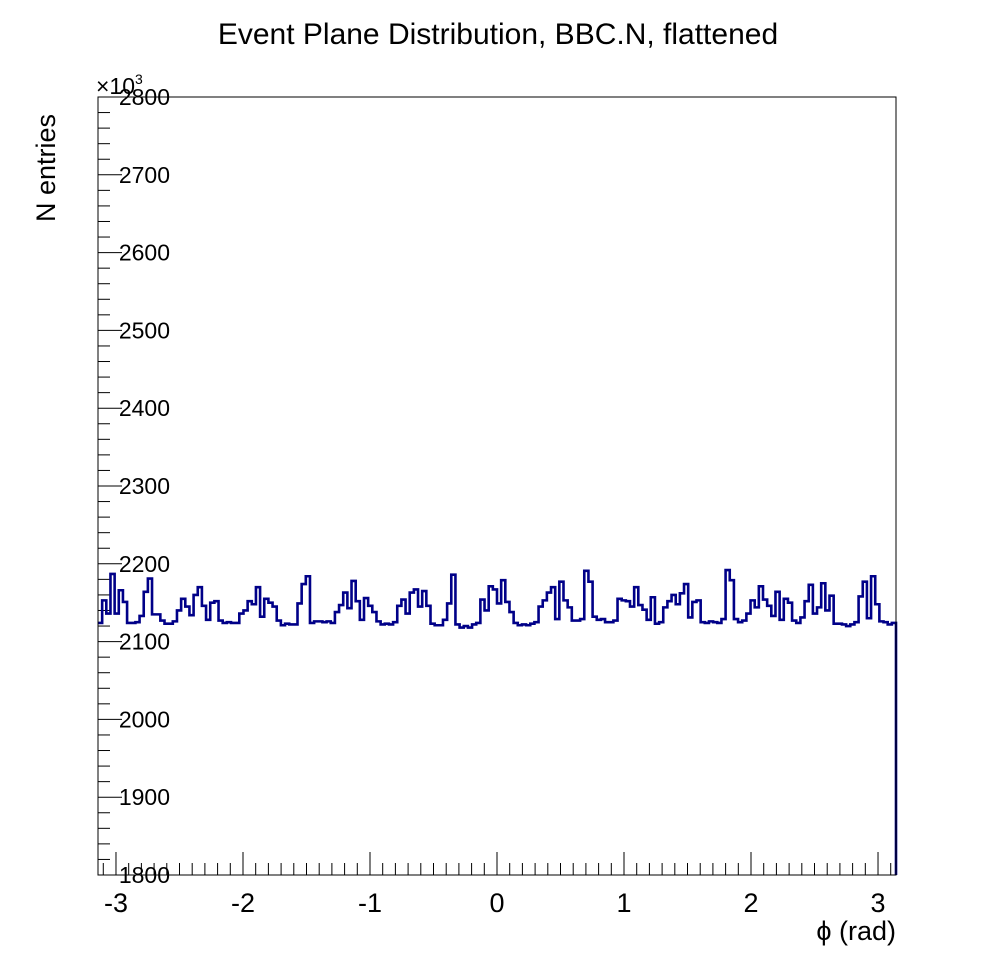 This screenshot has height=972, width=996. What do you see at coordinates (144, 486) in the screenshot?
I see `y-tick-label: 2300` at bounding box center [144, 486].